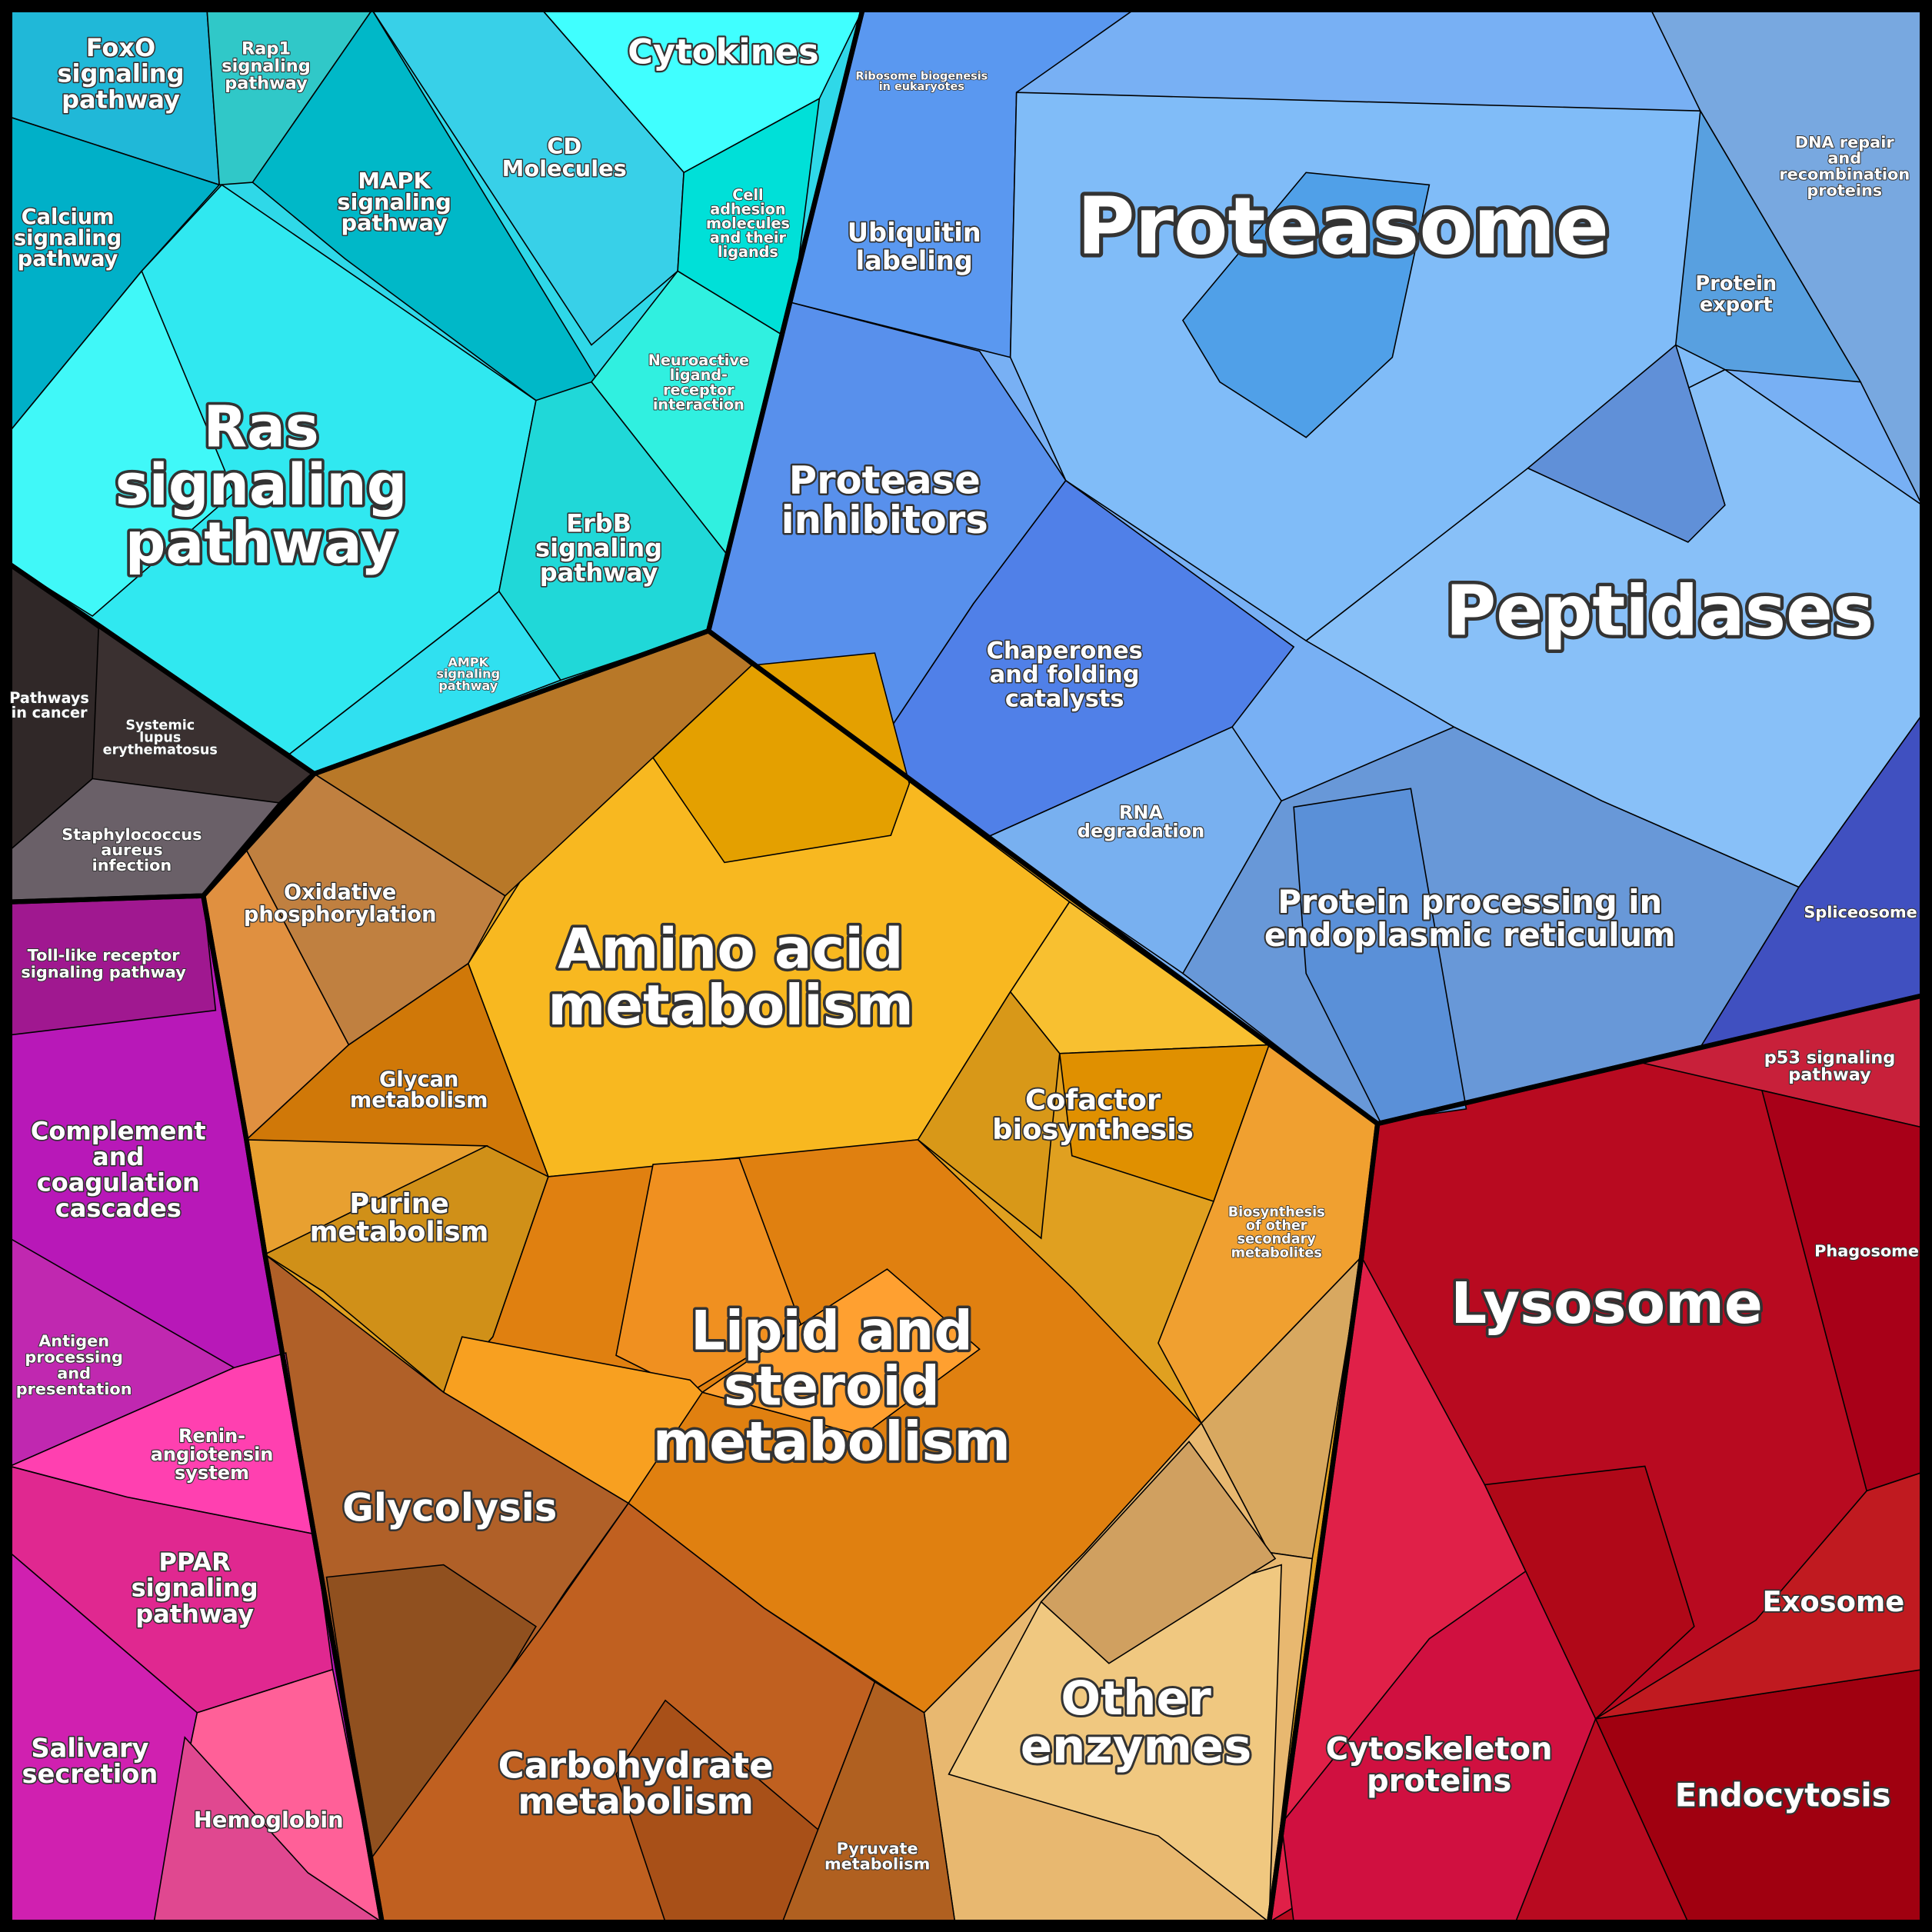 Image resolution: width=1932 pixels, height=1932 pixels. I want to click on cell-label: DNA repair, so click(1845, 142).